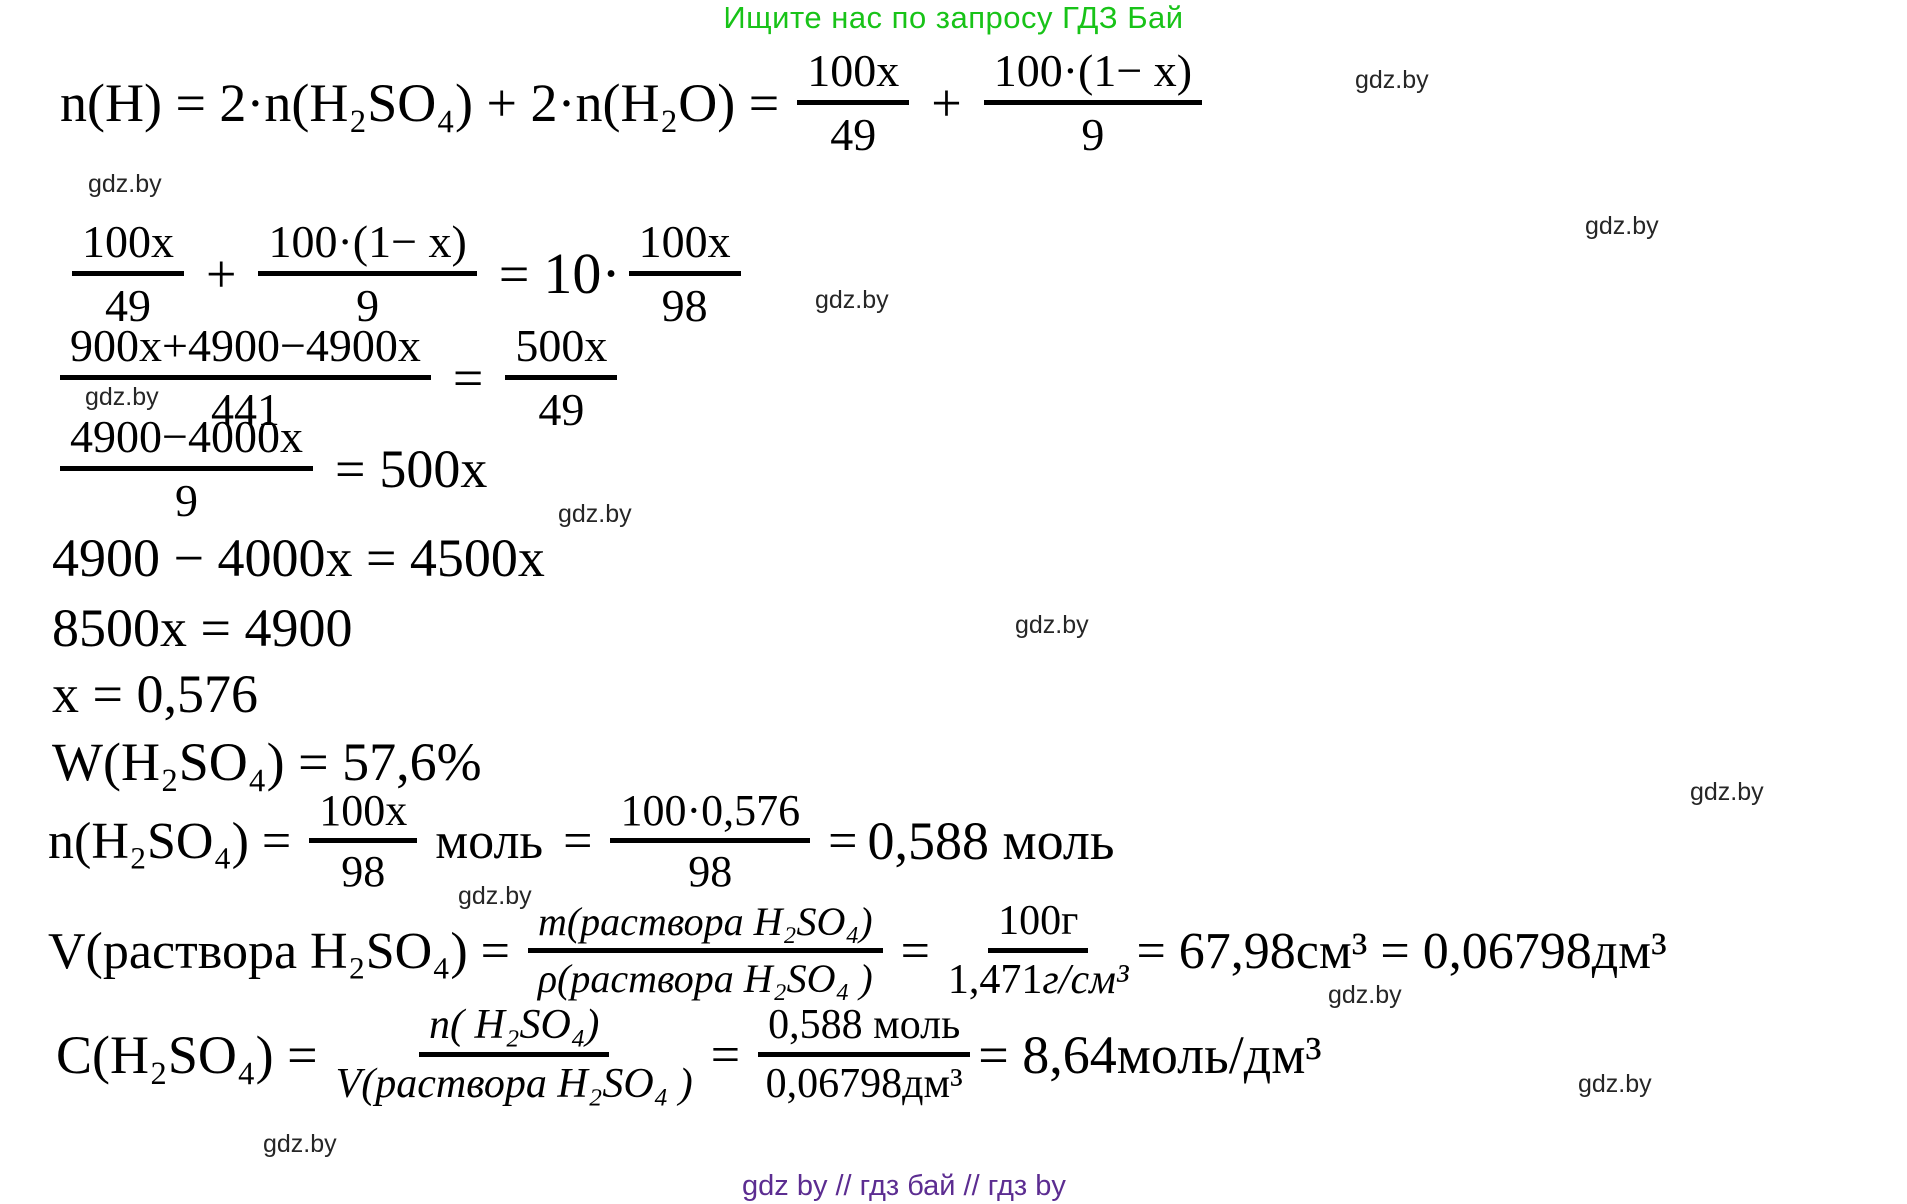 This screenshot has height=1204, width=1907. I want to click on equation-row-8: W(H₂SO₄) = 57,6%, so click(267, 762).